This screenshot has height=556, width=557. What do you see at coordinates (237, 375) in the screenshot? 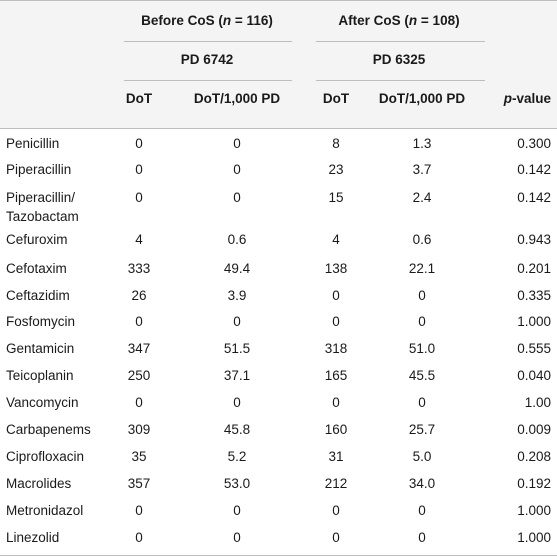
I see `cell-rate-before: 37.1` at bounding box center [237, 375].